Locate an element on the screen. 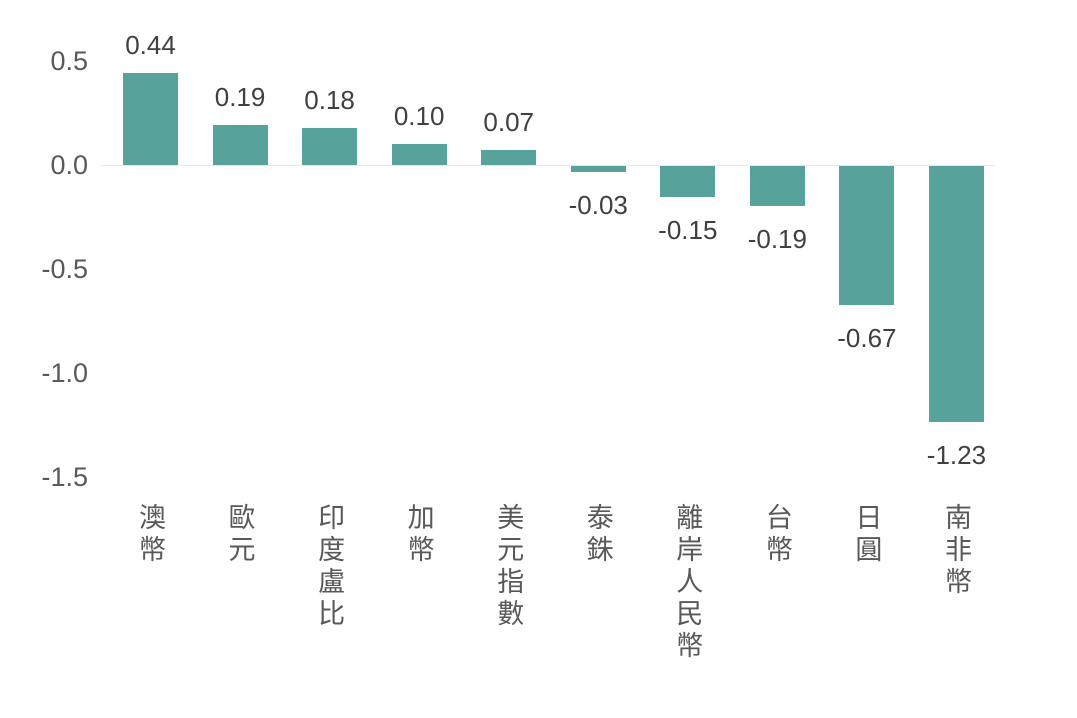  y-tick-label: -0.5 is located at coordinates (64, 269).